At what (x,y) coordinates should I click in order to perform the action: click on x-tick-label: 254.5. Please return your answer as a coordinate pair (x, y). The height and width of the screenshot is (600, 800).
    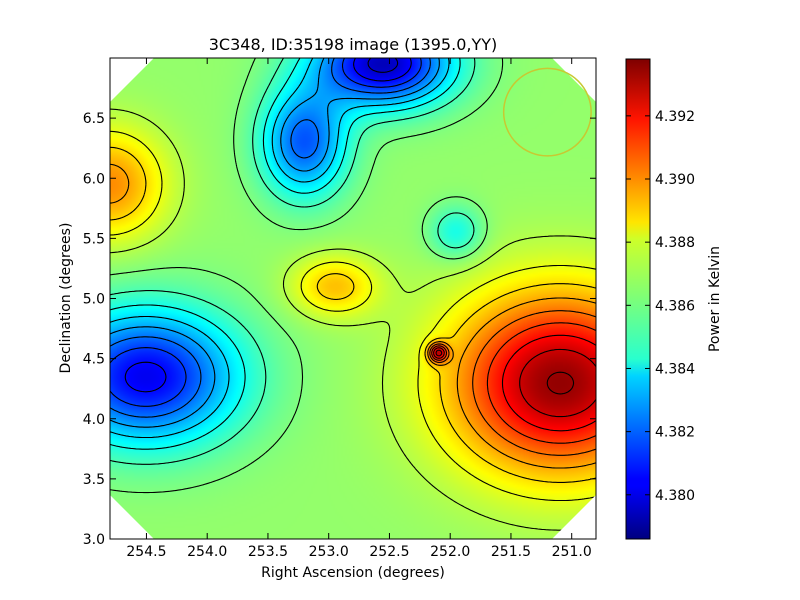
    Looking at the image, I should click on (146, 552).